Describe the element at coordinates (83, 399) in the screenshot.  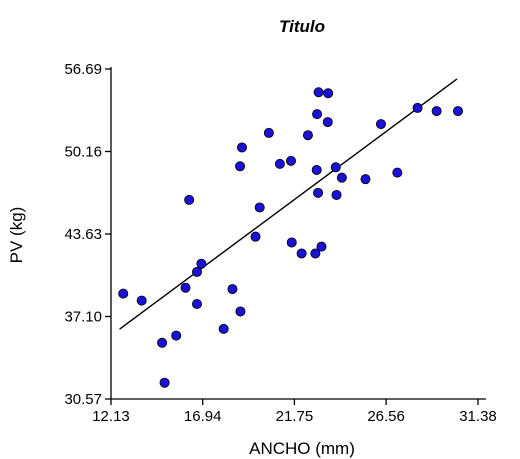
I see `y-tick-label: 30.57` at that location.